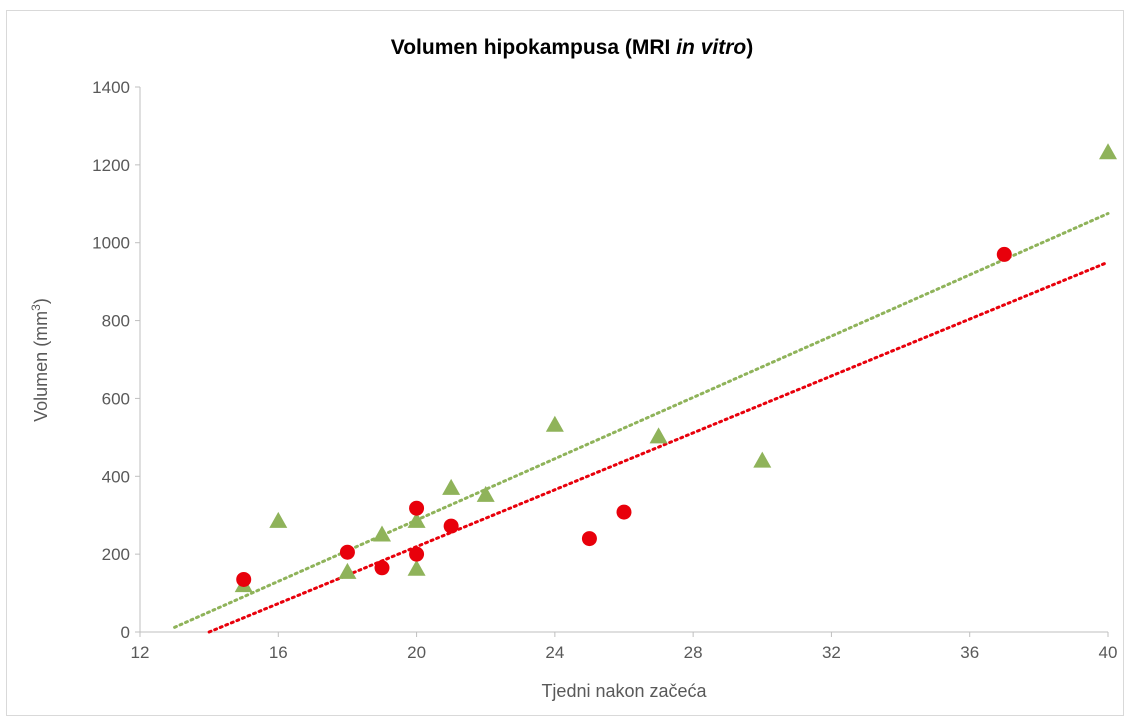 This screenshot has height=722, width=1130. What do you see at coordinates (624, 691) in the screenshot?
I see `x-axis-title: Tjedni nakon začeća` at bounding box center [624, 691].